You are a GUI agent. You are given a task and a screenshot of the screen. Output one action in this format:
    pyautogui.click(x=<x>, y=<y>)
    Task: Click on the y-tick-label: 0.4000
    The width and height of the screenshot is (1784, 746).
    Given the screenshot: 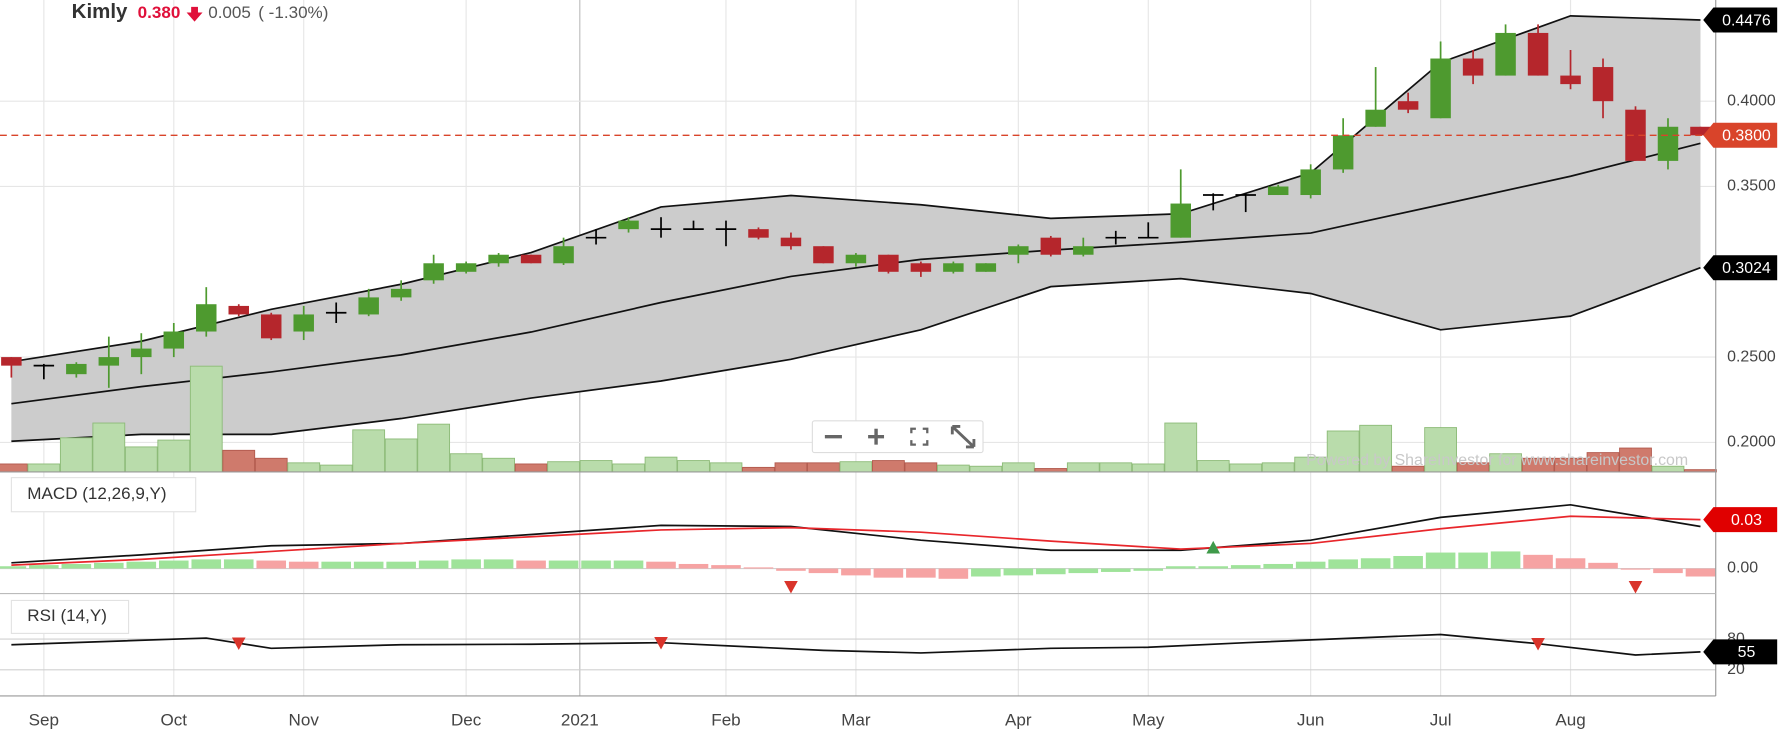 What is the action you would take?
    pyautogui.click(x=1751, y=100)
    